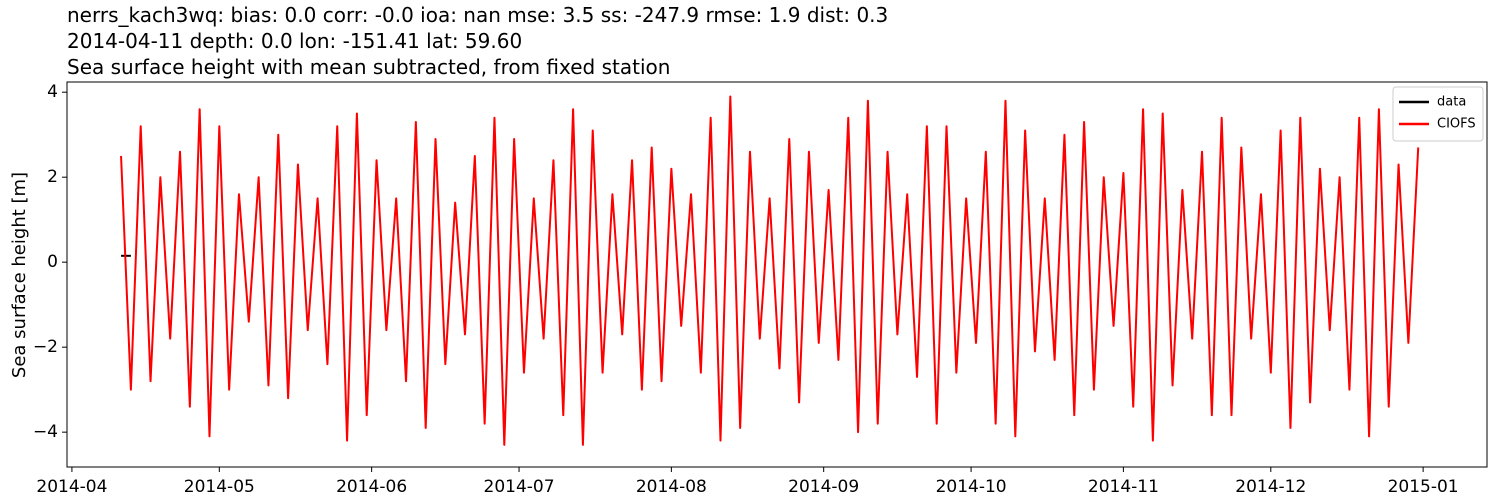  Describe the element at coordinates (971, 487) in the screenshot. I see `x-tick-label: 2014-10` at that location.